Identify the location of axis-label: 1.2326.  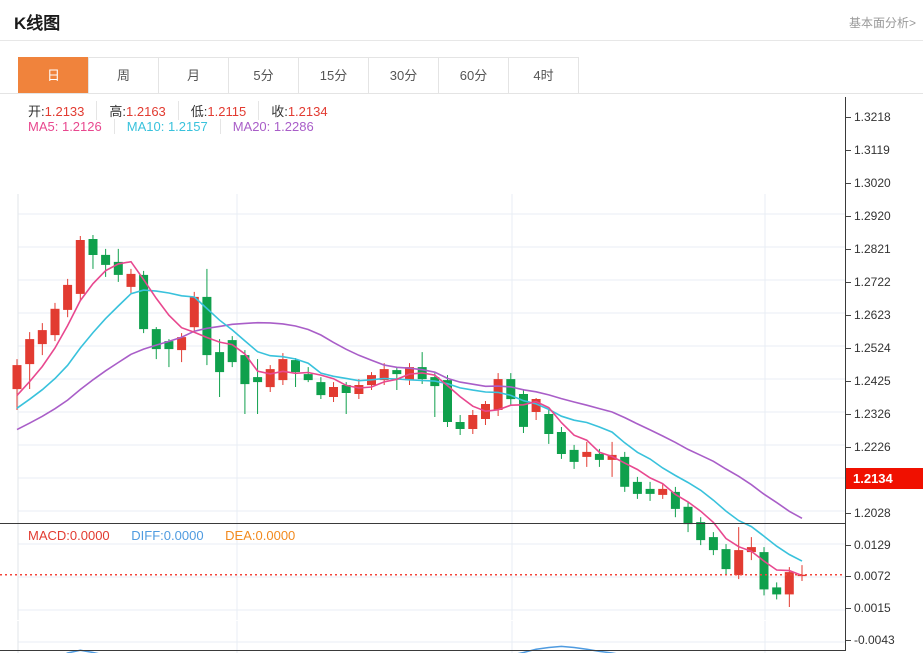
(872, 414).